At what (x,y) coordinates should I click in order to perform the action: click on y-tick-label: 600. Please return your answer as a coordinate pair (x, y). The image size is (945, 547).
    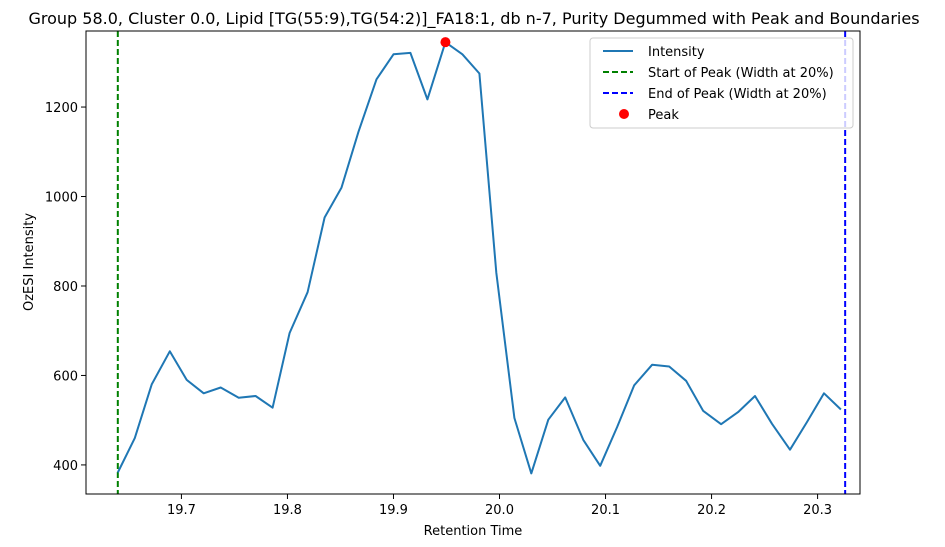
    Looking at the image, I should click on (65, 376).